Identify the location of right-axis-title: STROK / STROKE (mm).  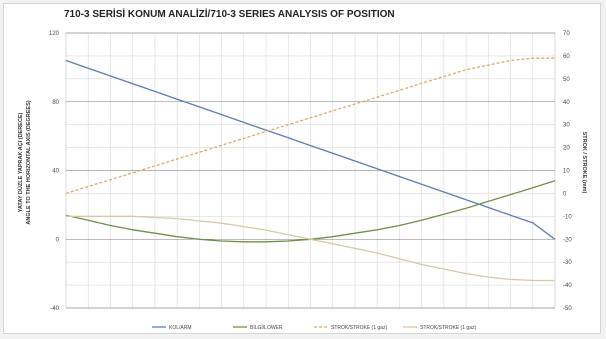
(584, 163).